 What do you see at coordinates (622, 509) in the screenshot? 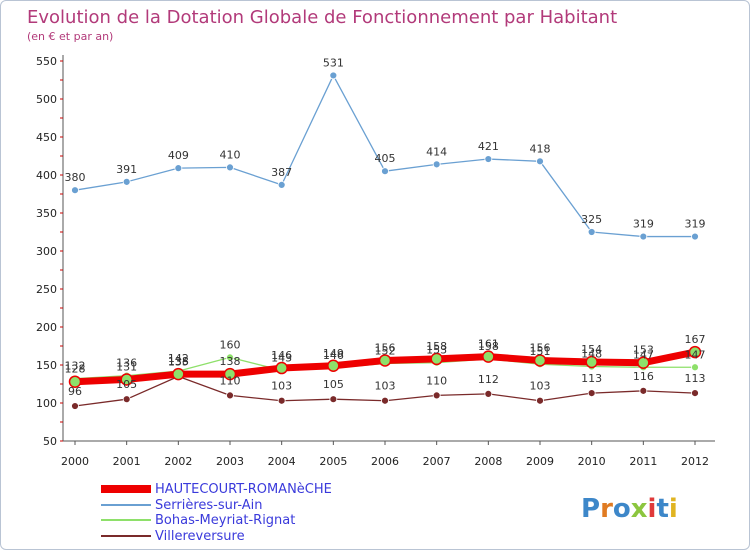
I see `logo-letter: o` at bounding box center [622, 509].